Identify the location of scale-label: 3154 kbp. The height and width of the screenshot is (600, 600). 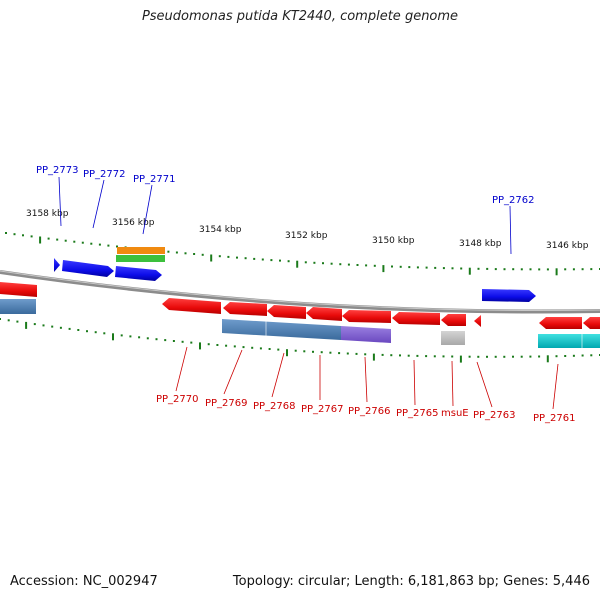
(220, 230).